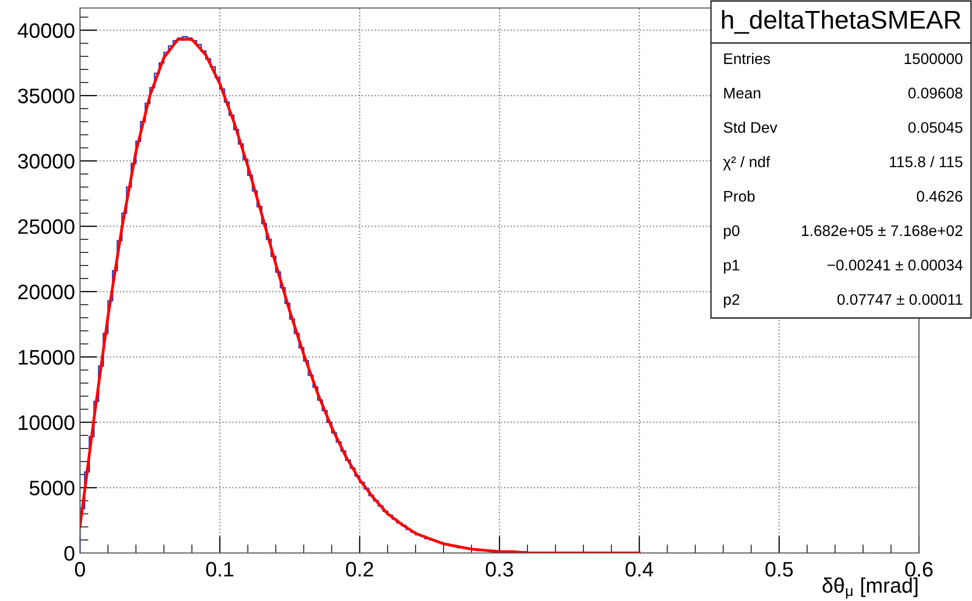 This screenshot has height=601, width=972. I want to click on annotation: 0.05045, so click(935, 127).